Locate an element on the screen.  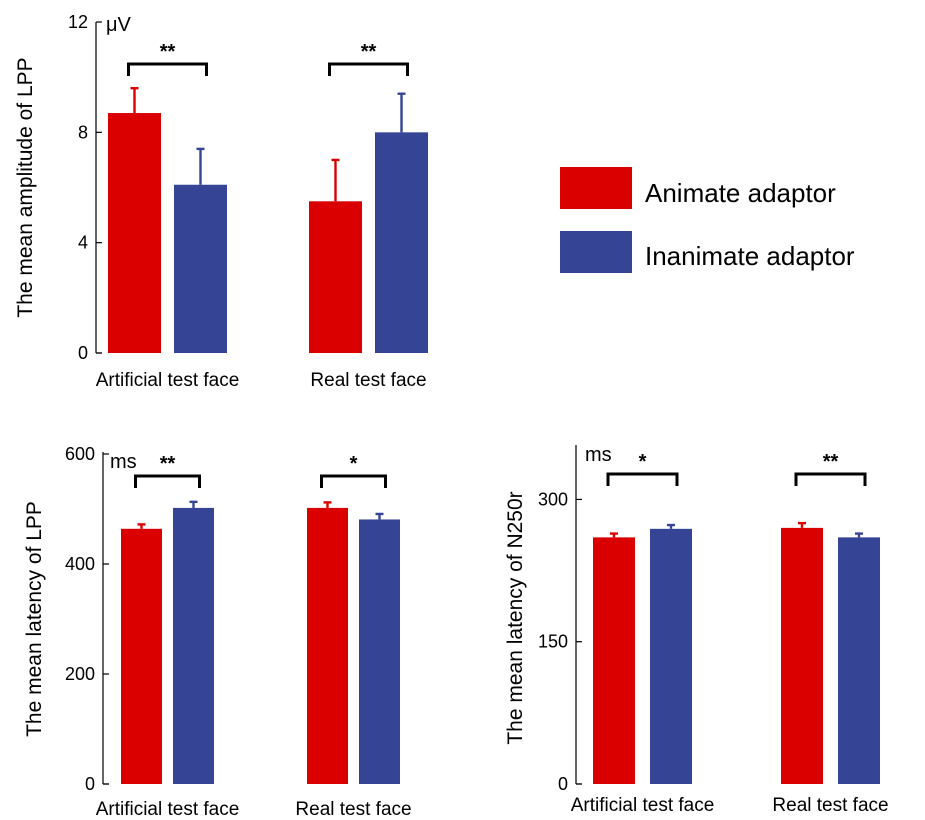
y-tick-label: 8 is located at coordinates (83, 132).